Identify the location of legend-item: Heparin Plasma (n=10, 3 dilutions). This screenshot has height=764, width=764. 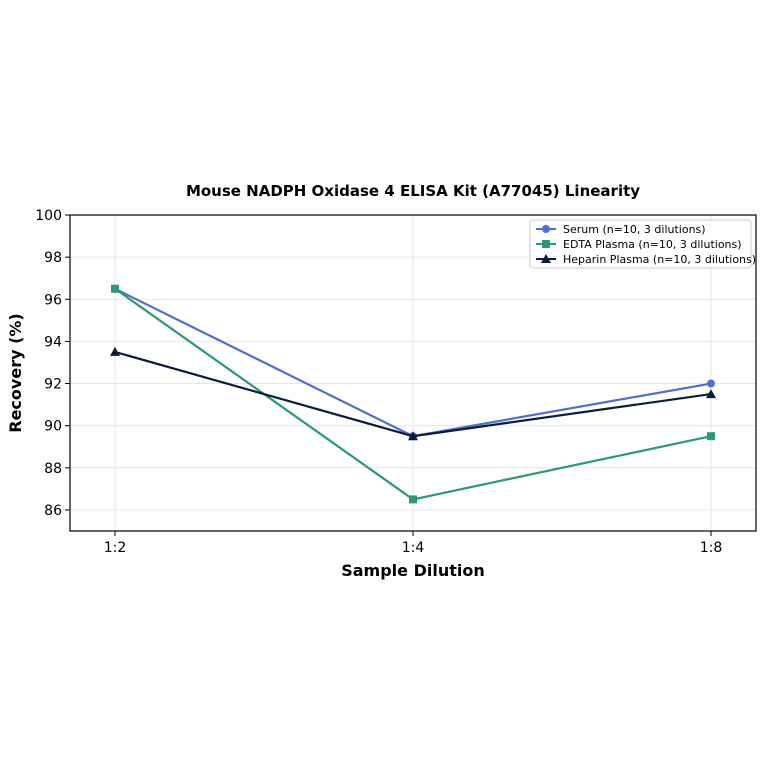
(646, 259).